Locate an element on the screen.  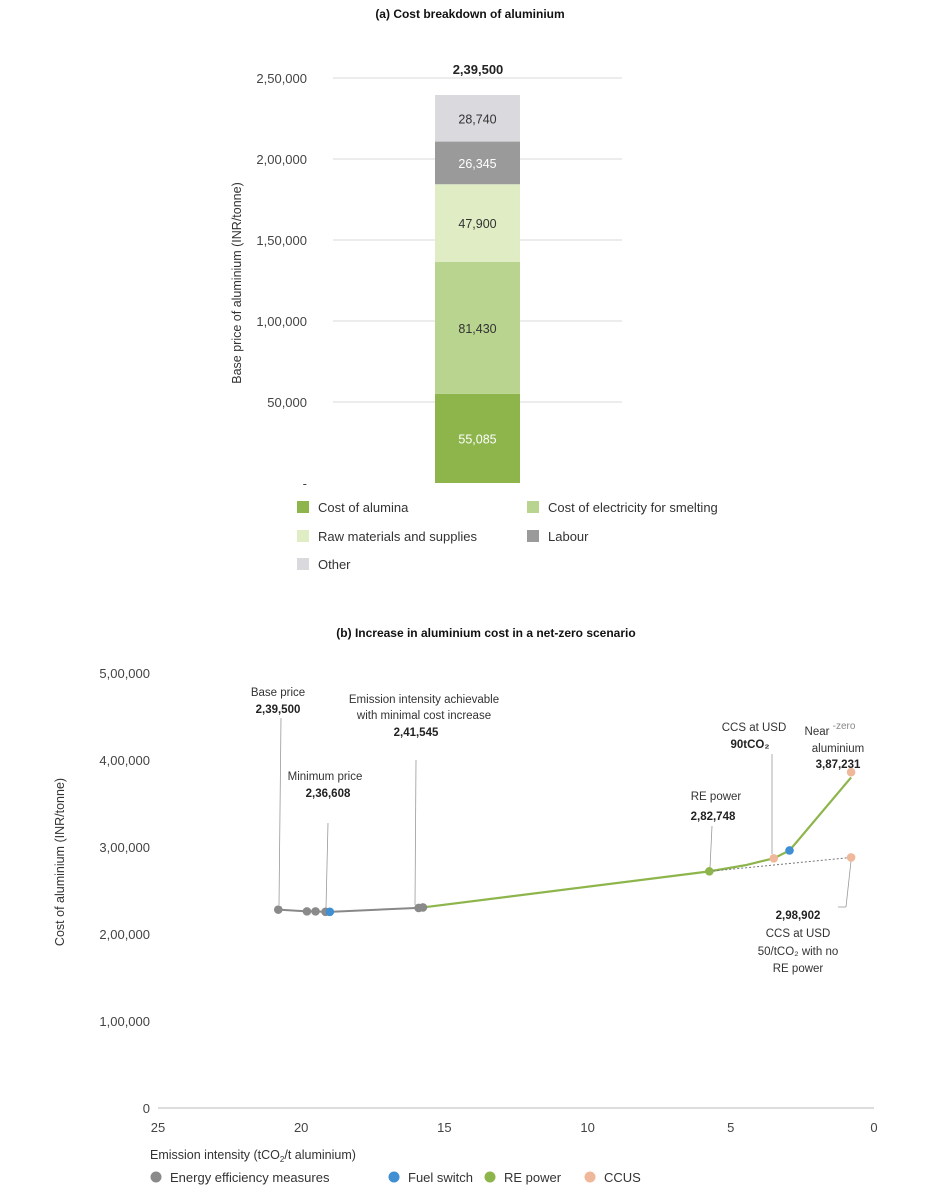
annotation-value: 90tCO₂ is located at coordinates (750, 745).